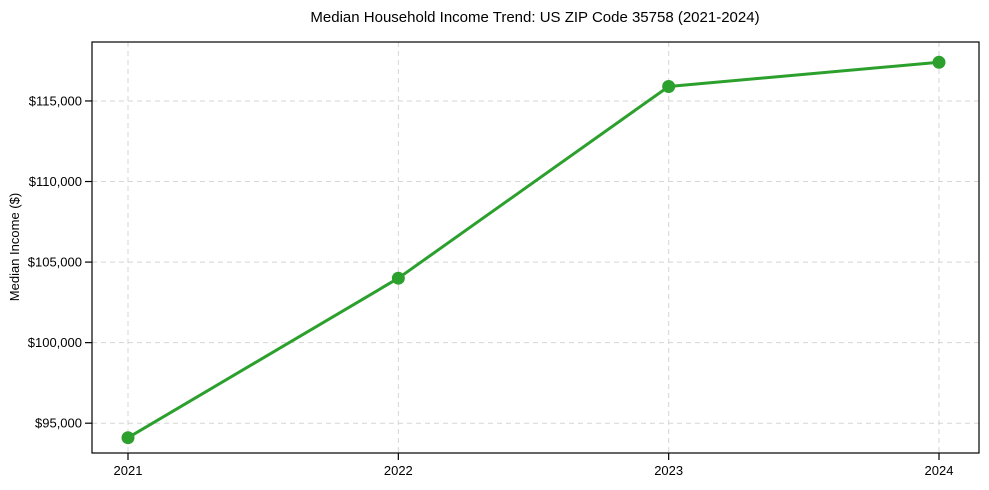  What do you see at coordinates (14, 247) in the screenshot?
I see `y-axis-label: Median Income ($)` at bounding box center [14, 247].